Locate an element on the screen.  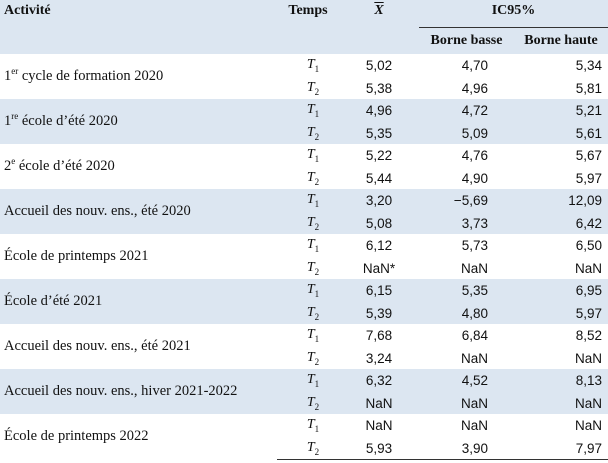
activity-cell: École d’été 2021 is located at coordinates (138, 301).